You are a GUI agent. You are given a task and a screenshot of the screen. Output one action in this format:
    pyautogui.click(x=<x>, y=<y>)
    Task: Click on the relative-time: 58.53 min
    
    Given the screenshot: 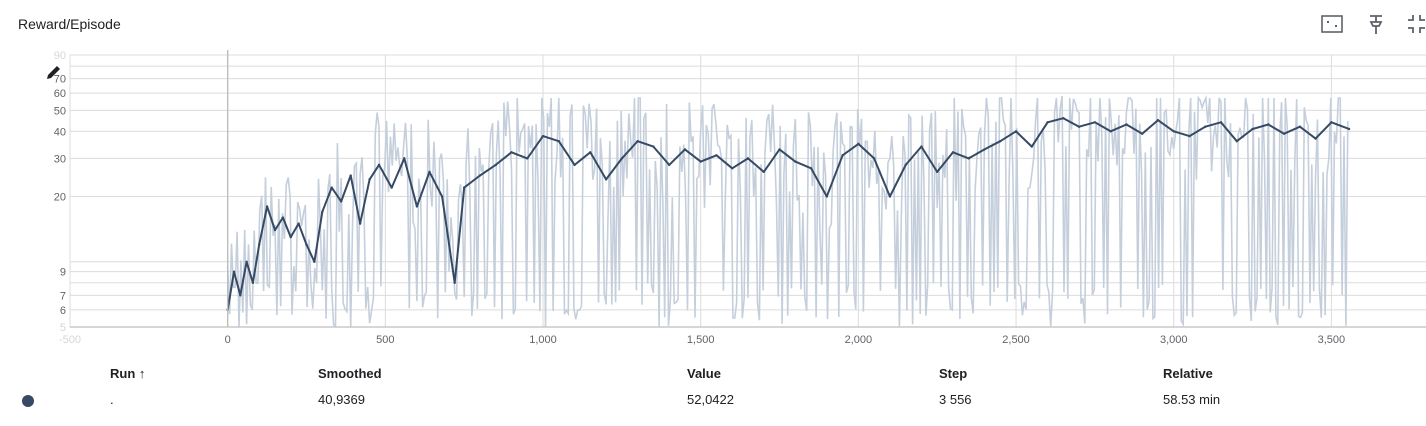 What is the action you would take?
    pyautogui.click(x=1192, y=399)
    